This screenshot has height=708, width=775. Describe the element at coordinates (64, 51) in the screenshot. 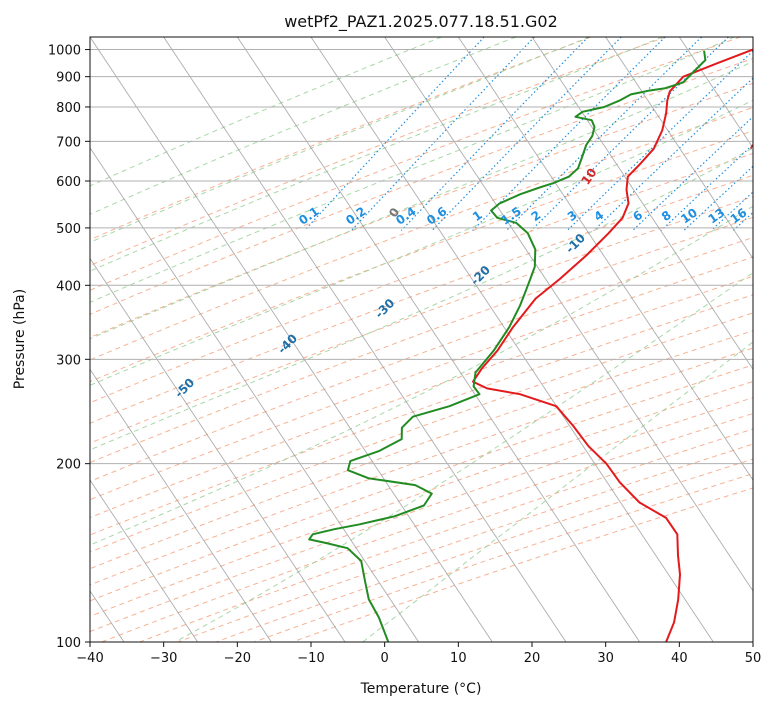

I see `y-tick-label: 1000` at that location.